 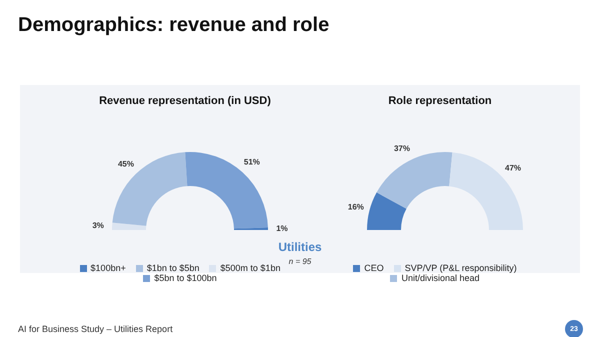 What do you see at coordinates (460, 268) in the screenshot?
I see `legend-label: SVP/VP (P&L responsibility)` at bounding box center [460, 268].